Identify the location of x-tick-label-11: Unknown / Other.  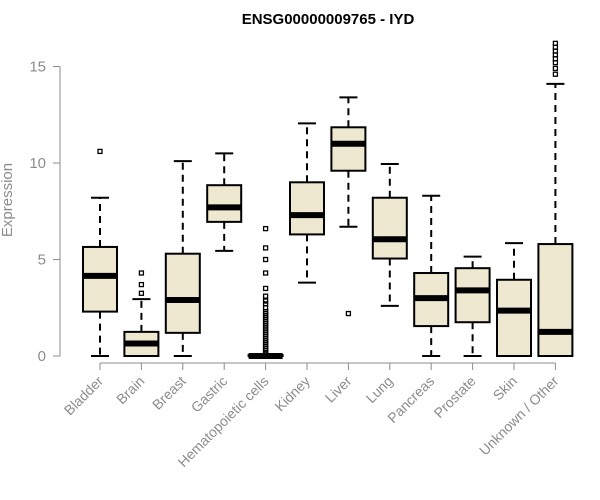
(519, 416).